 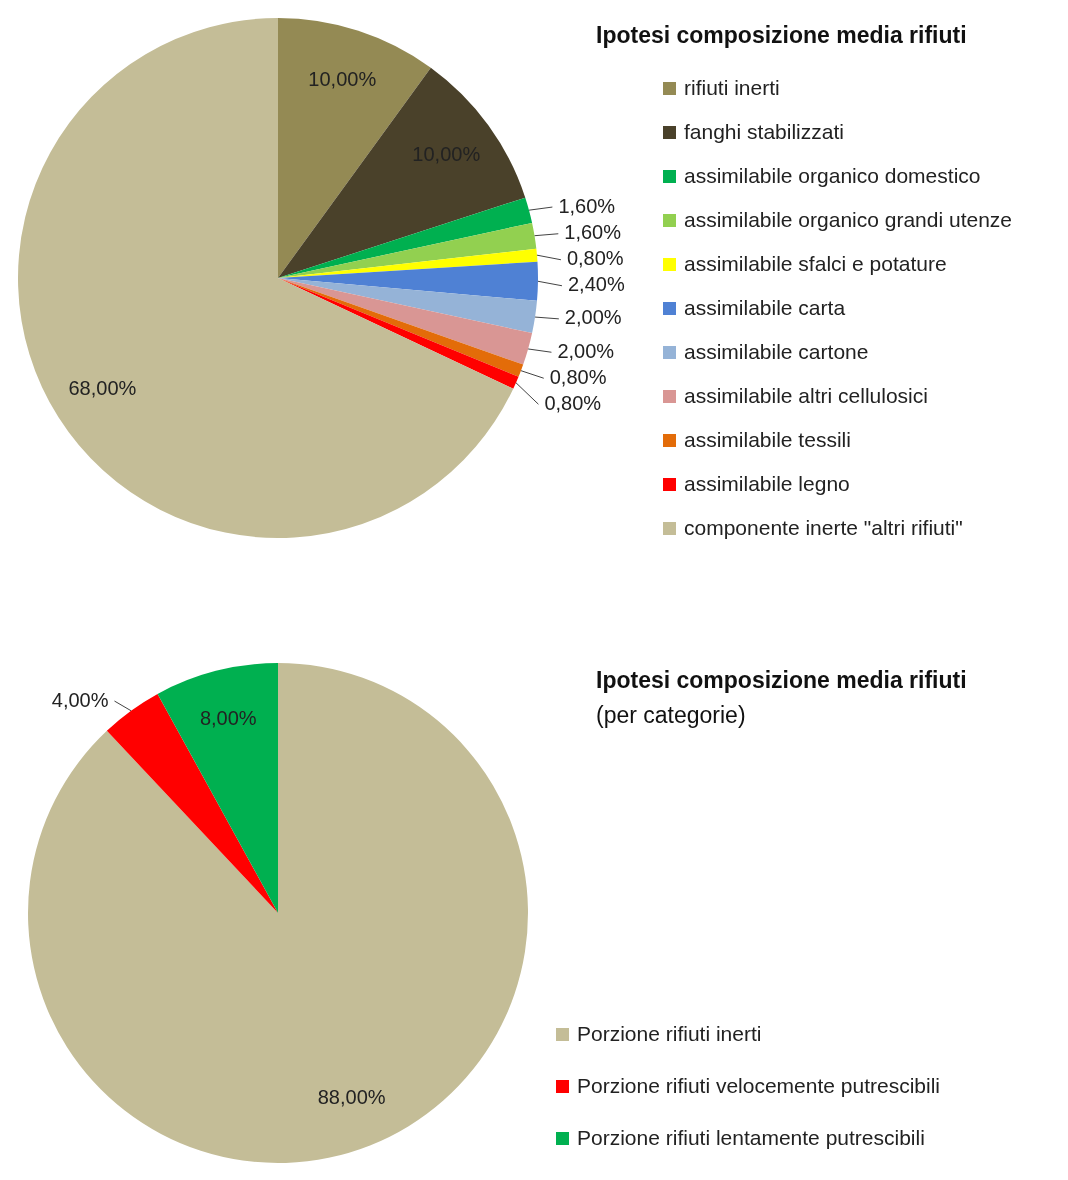 What do you see at coordinates (806, 396) in the screenshot?
I see `legend-label: assimilabile altri cellulosici` at bounding box center [806, 396].